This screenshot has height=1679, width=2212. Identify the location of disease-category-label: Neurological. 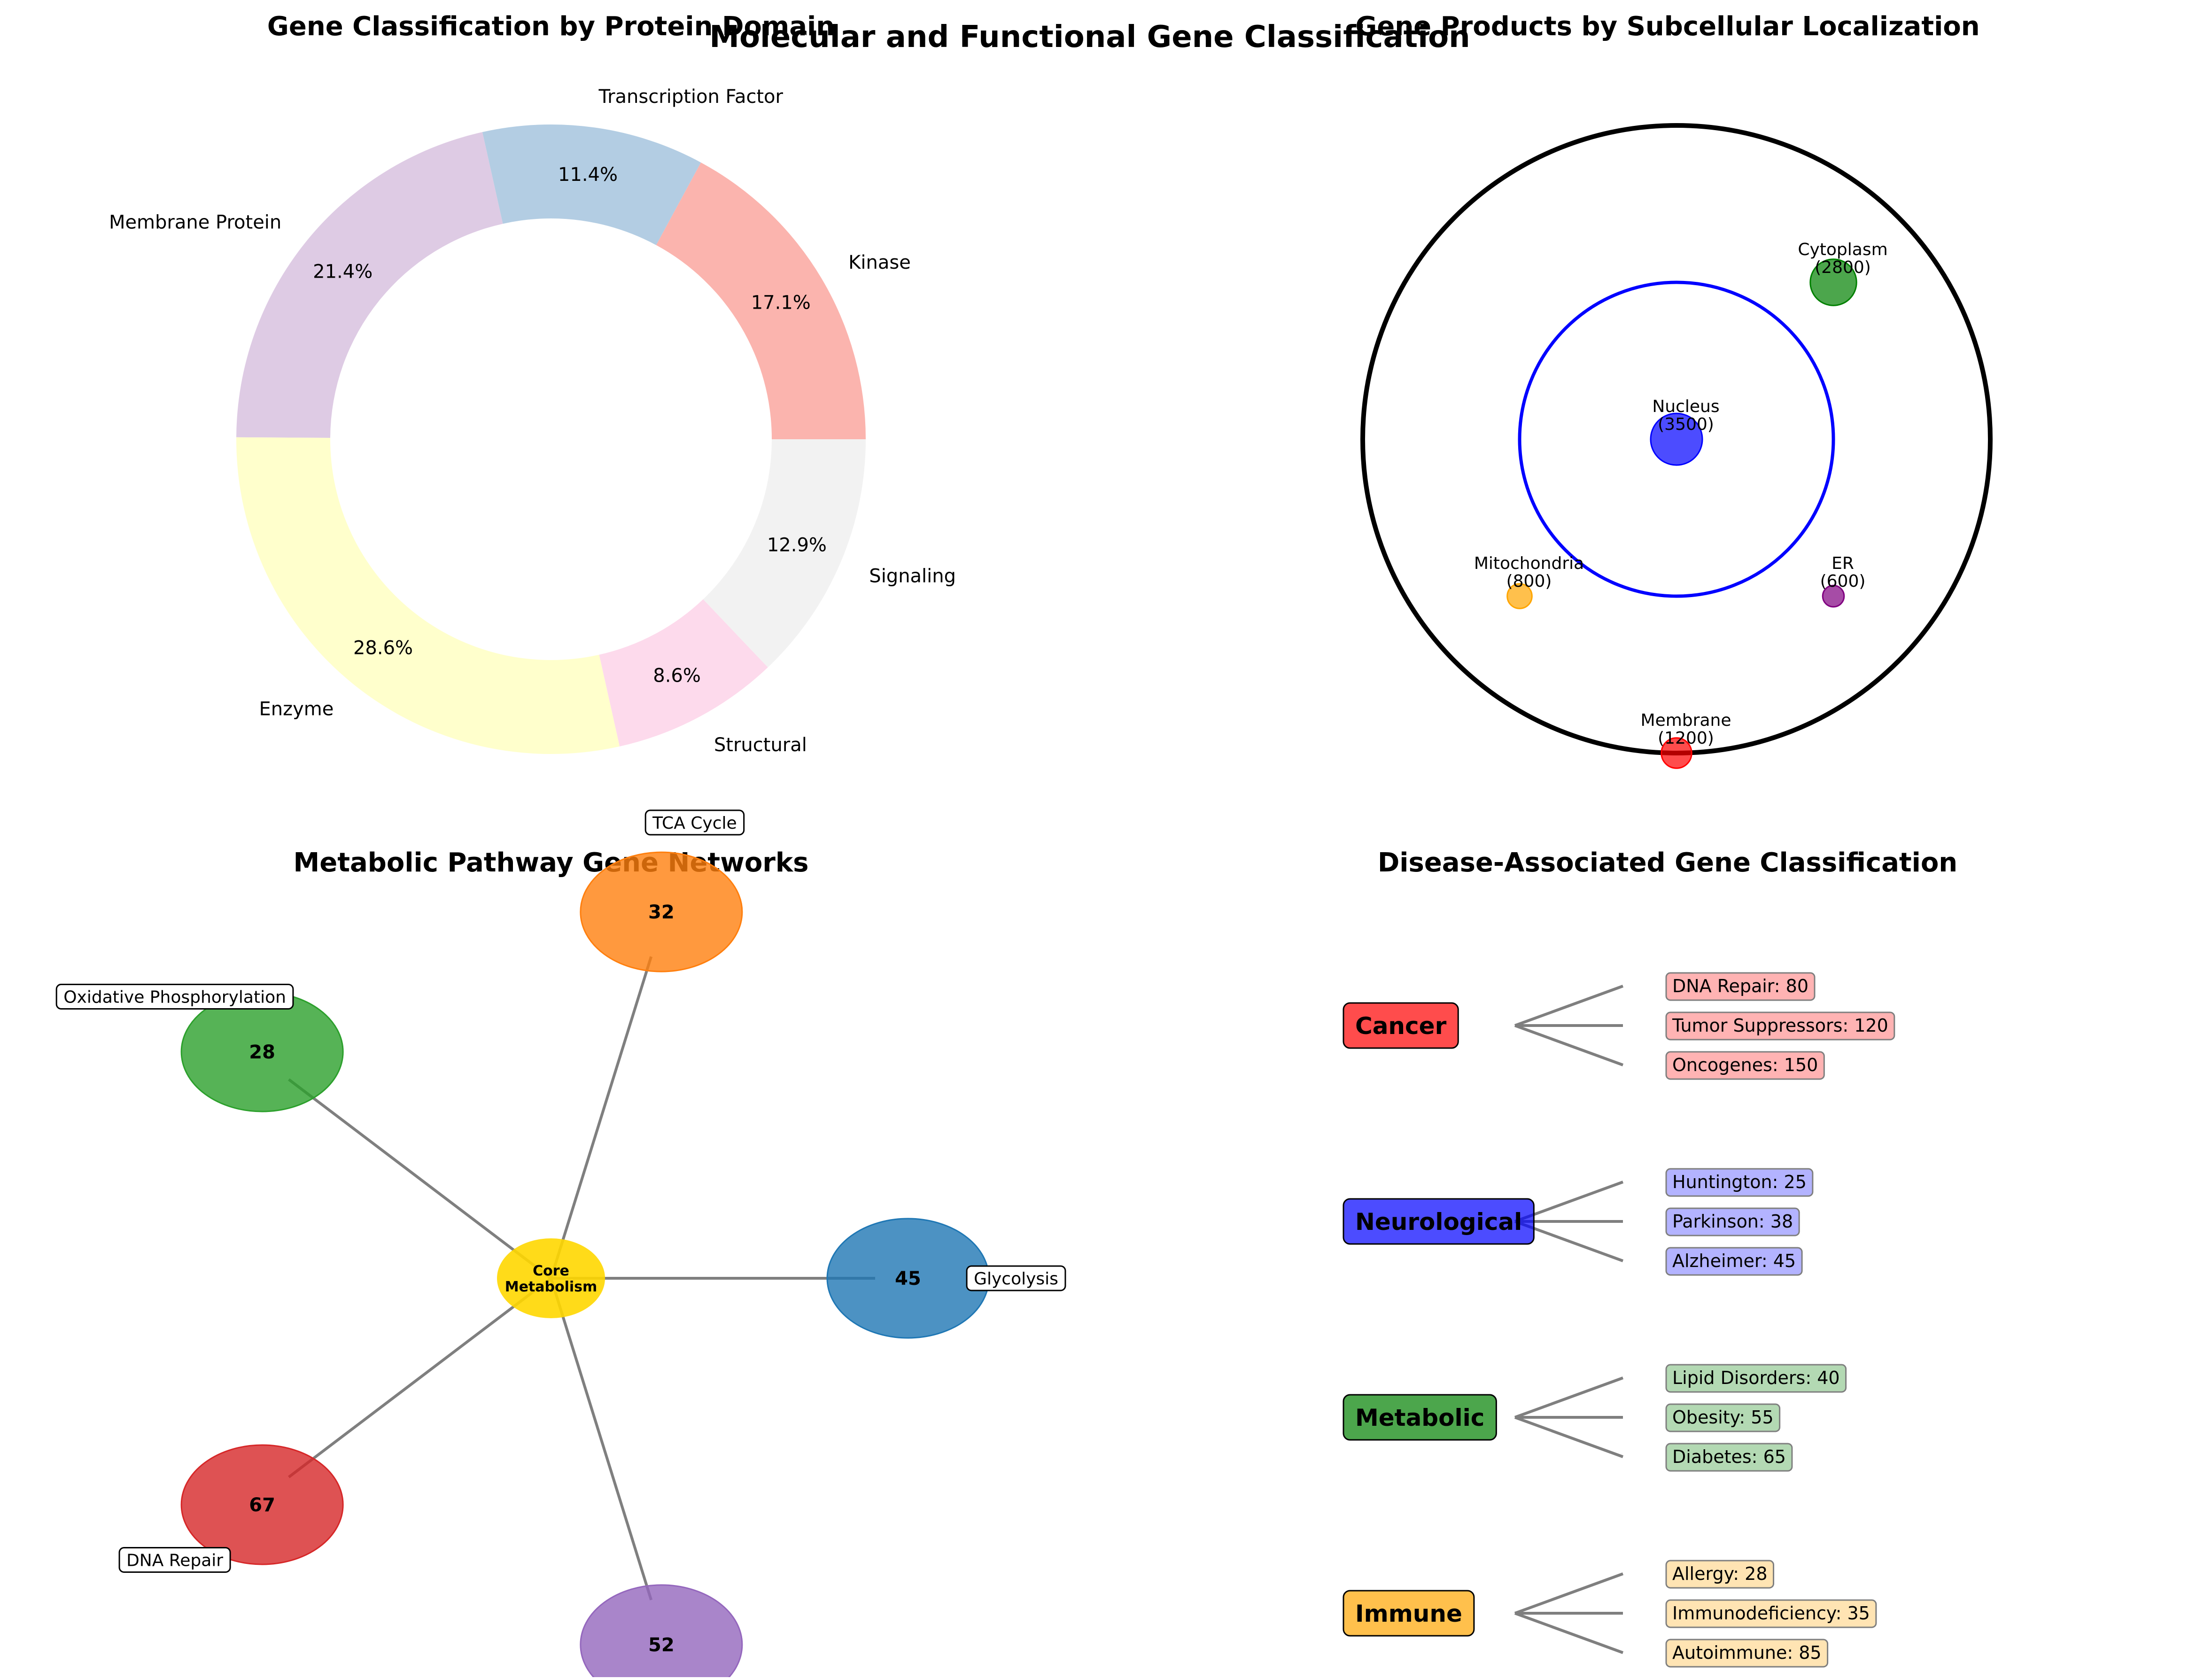
(1438, 1222).